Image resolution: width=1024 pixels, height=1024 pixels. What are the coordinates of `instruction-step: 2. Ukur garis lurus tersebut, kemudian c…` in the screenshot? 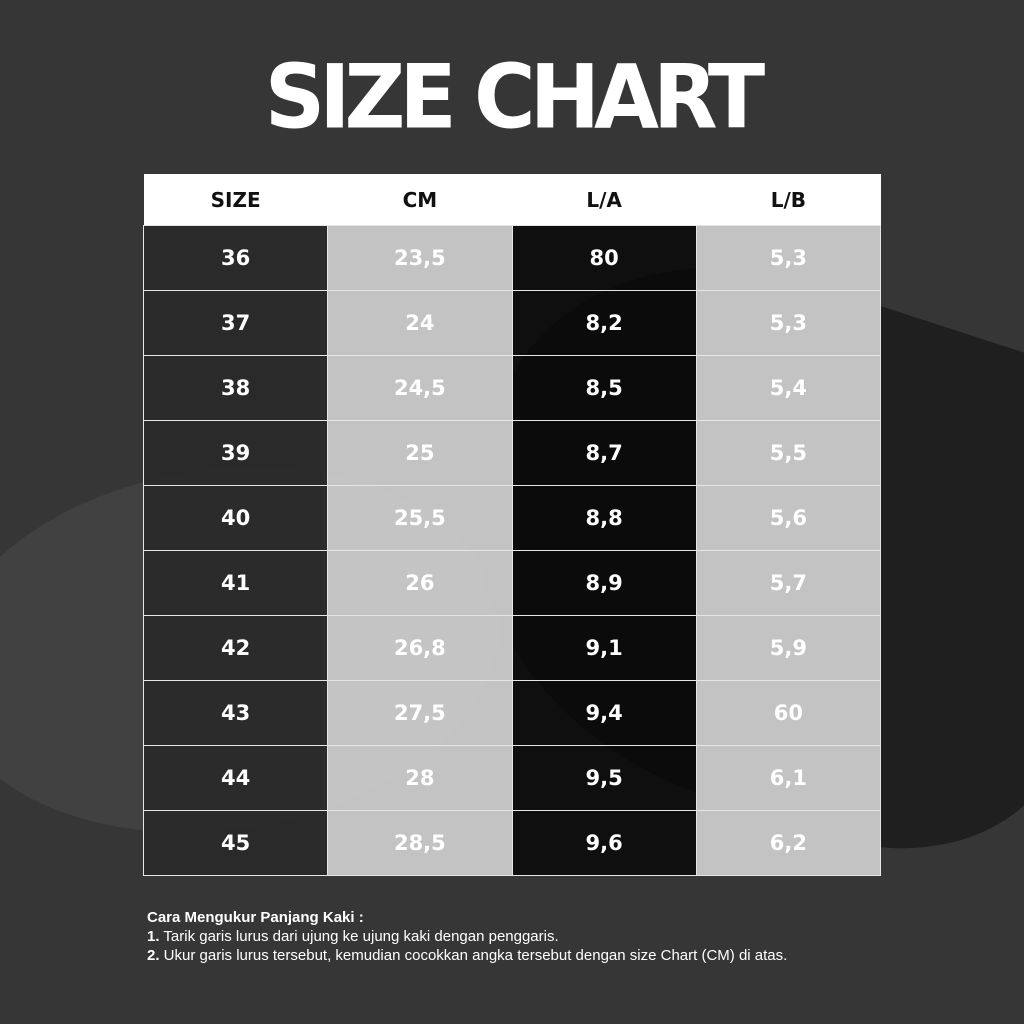 It's located at (467, 955).